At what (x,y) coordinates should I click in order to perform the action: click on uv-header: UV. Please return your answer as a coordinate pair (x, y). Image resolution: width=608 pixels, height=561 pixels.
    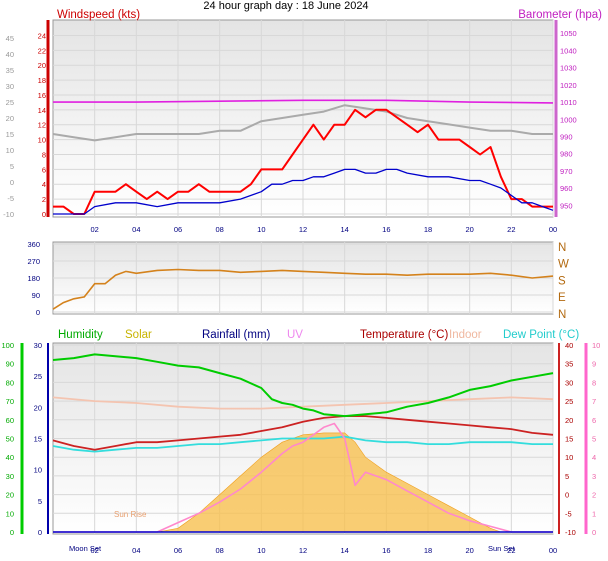
    Looking at the image, I should click on (295, 335).